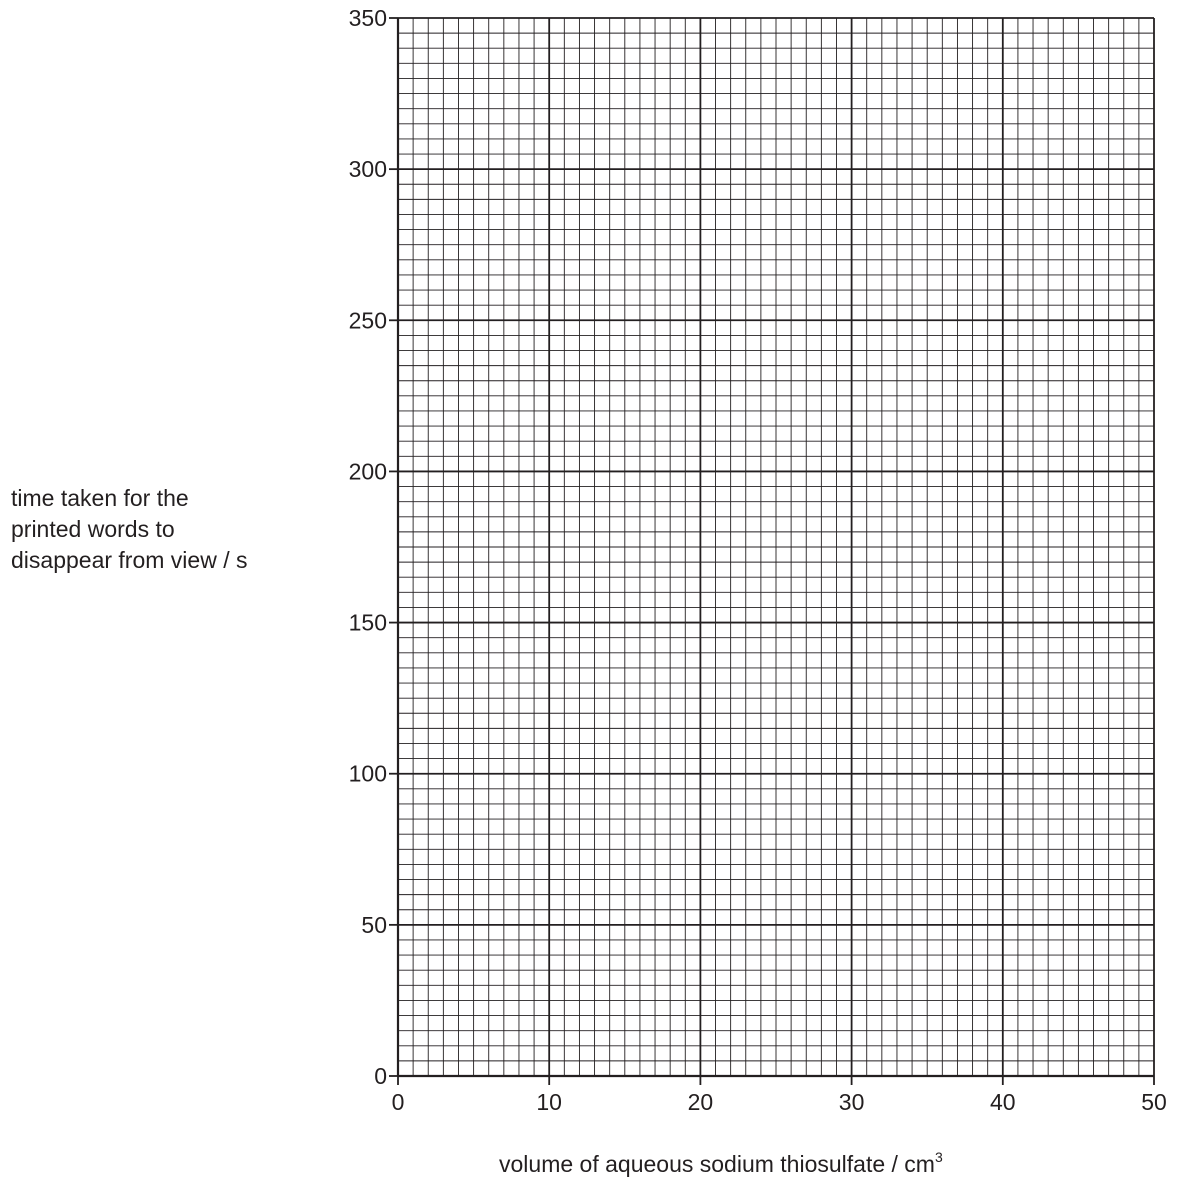  I want to click on x-tick-label: 10, so click(549, 1102).